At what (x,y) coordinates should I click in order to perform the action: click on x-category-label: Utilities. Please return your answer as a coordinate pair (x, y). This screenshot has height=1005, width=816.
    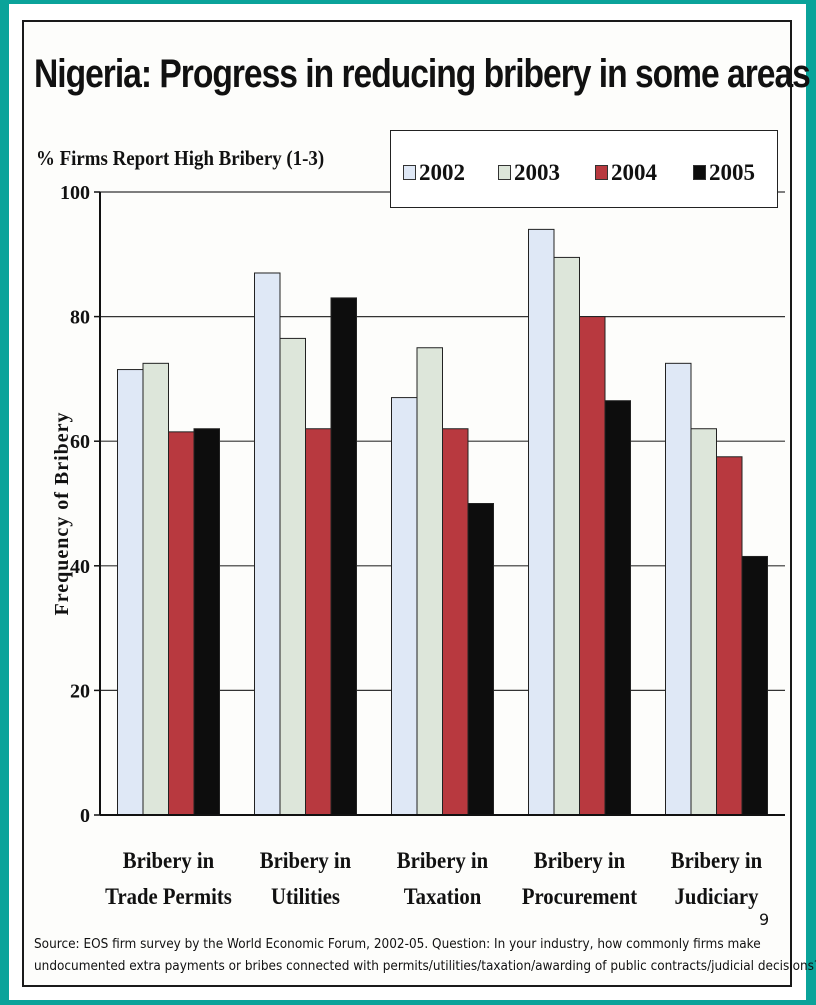
    Looking at the image, I should click on (305, 896).